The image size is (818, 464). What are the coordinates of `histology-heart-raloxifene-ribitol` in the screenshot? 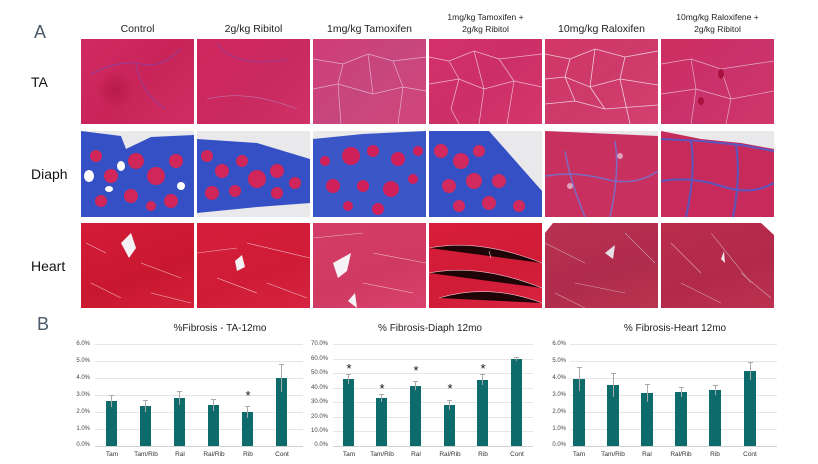 It's located at (717, 265).